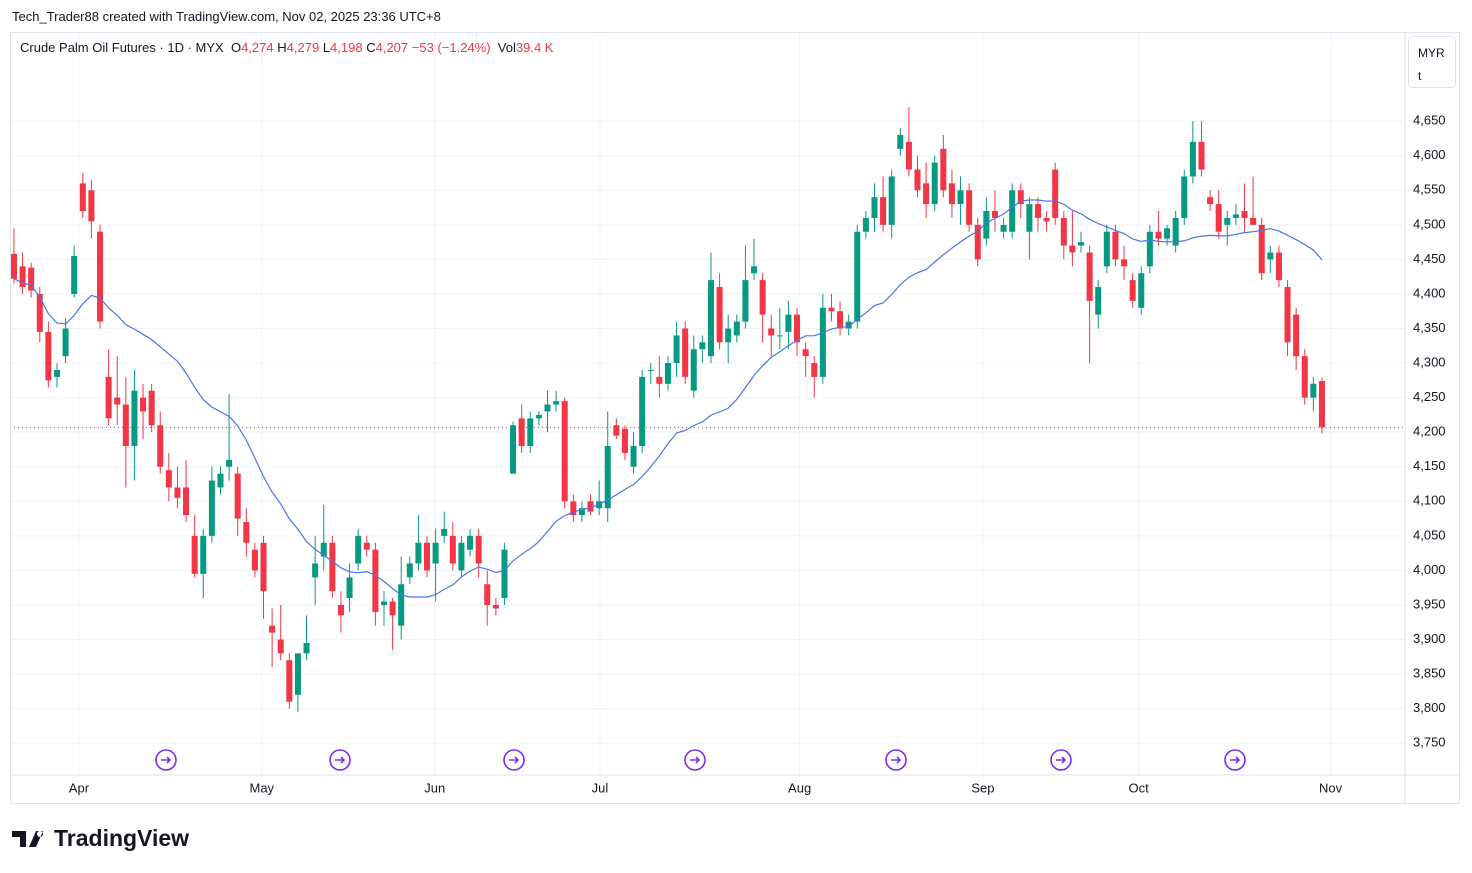 The width and height of the screenshot is (1472, 873). I want to click on field-label: C, so click(371, 47).